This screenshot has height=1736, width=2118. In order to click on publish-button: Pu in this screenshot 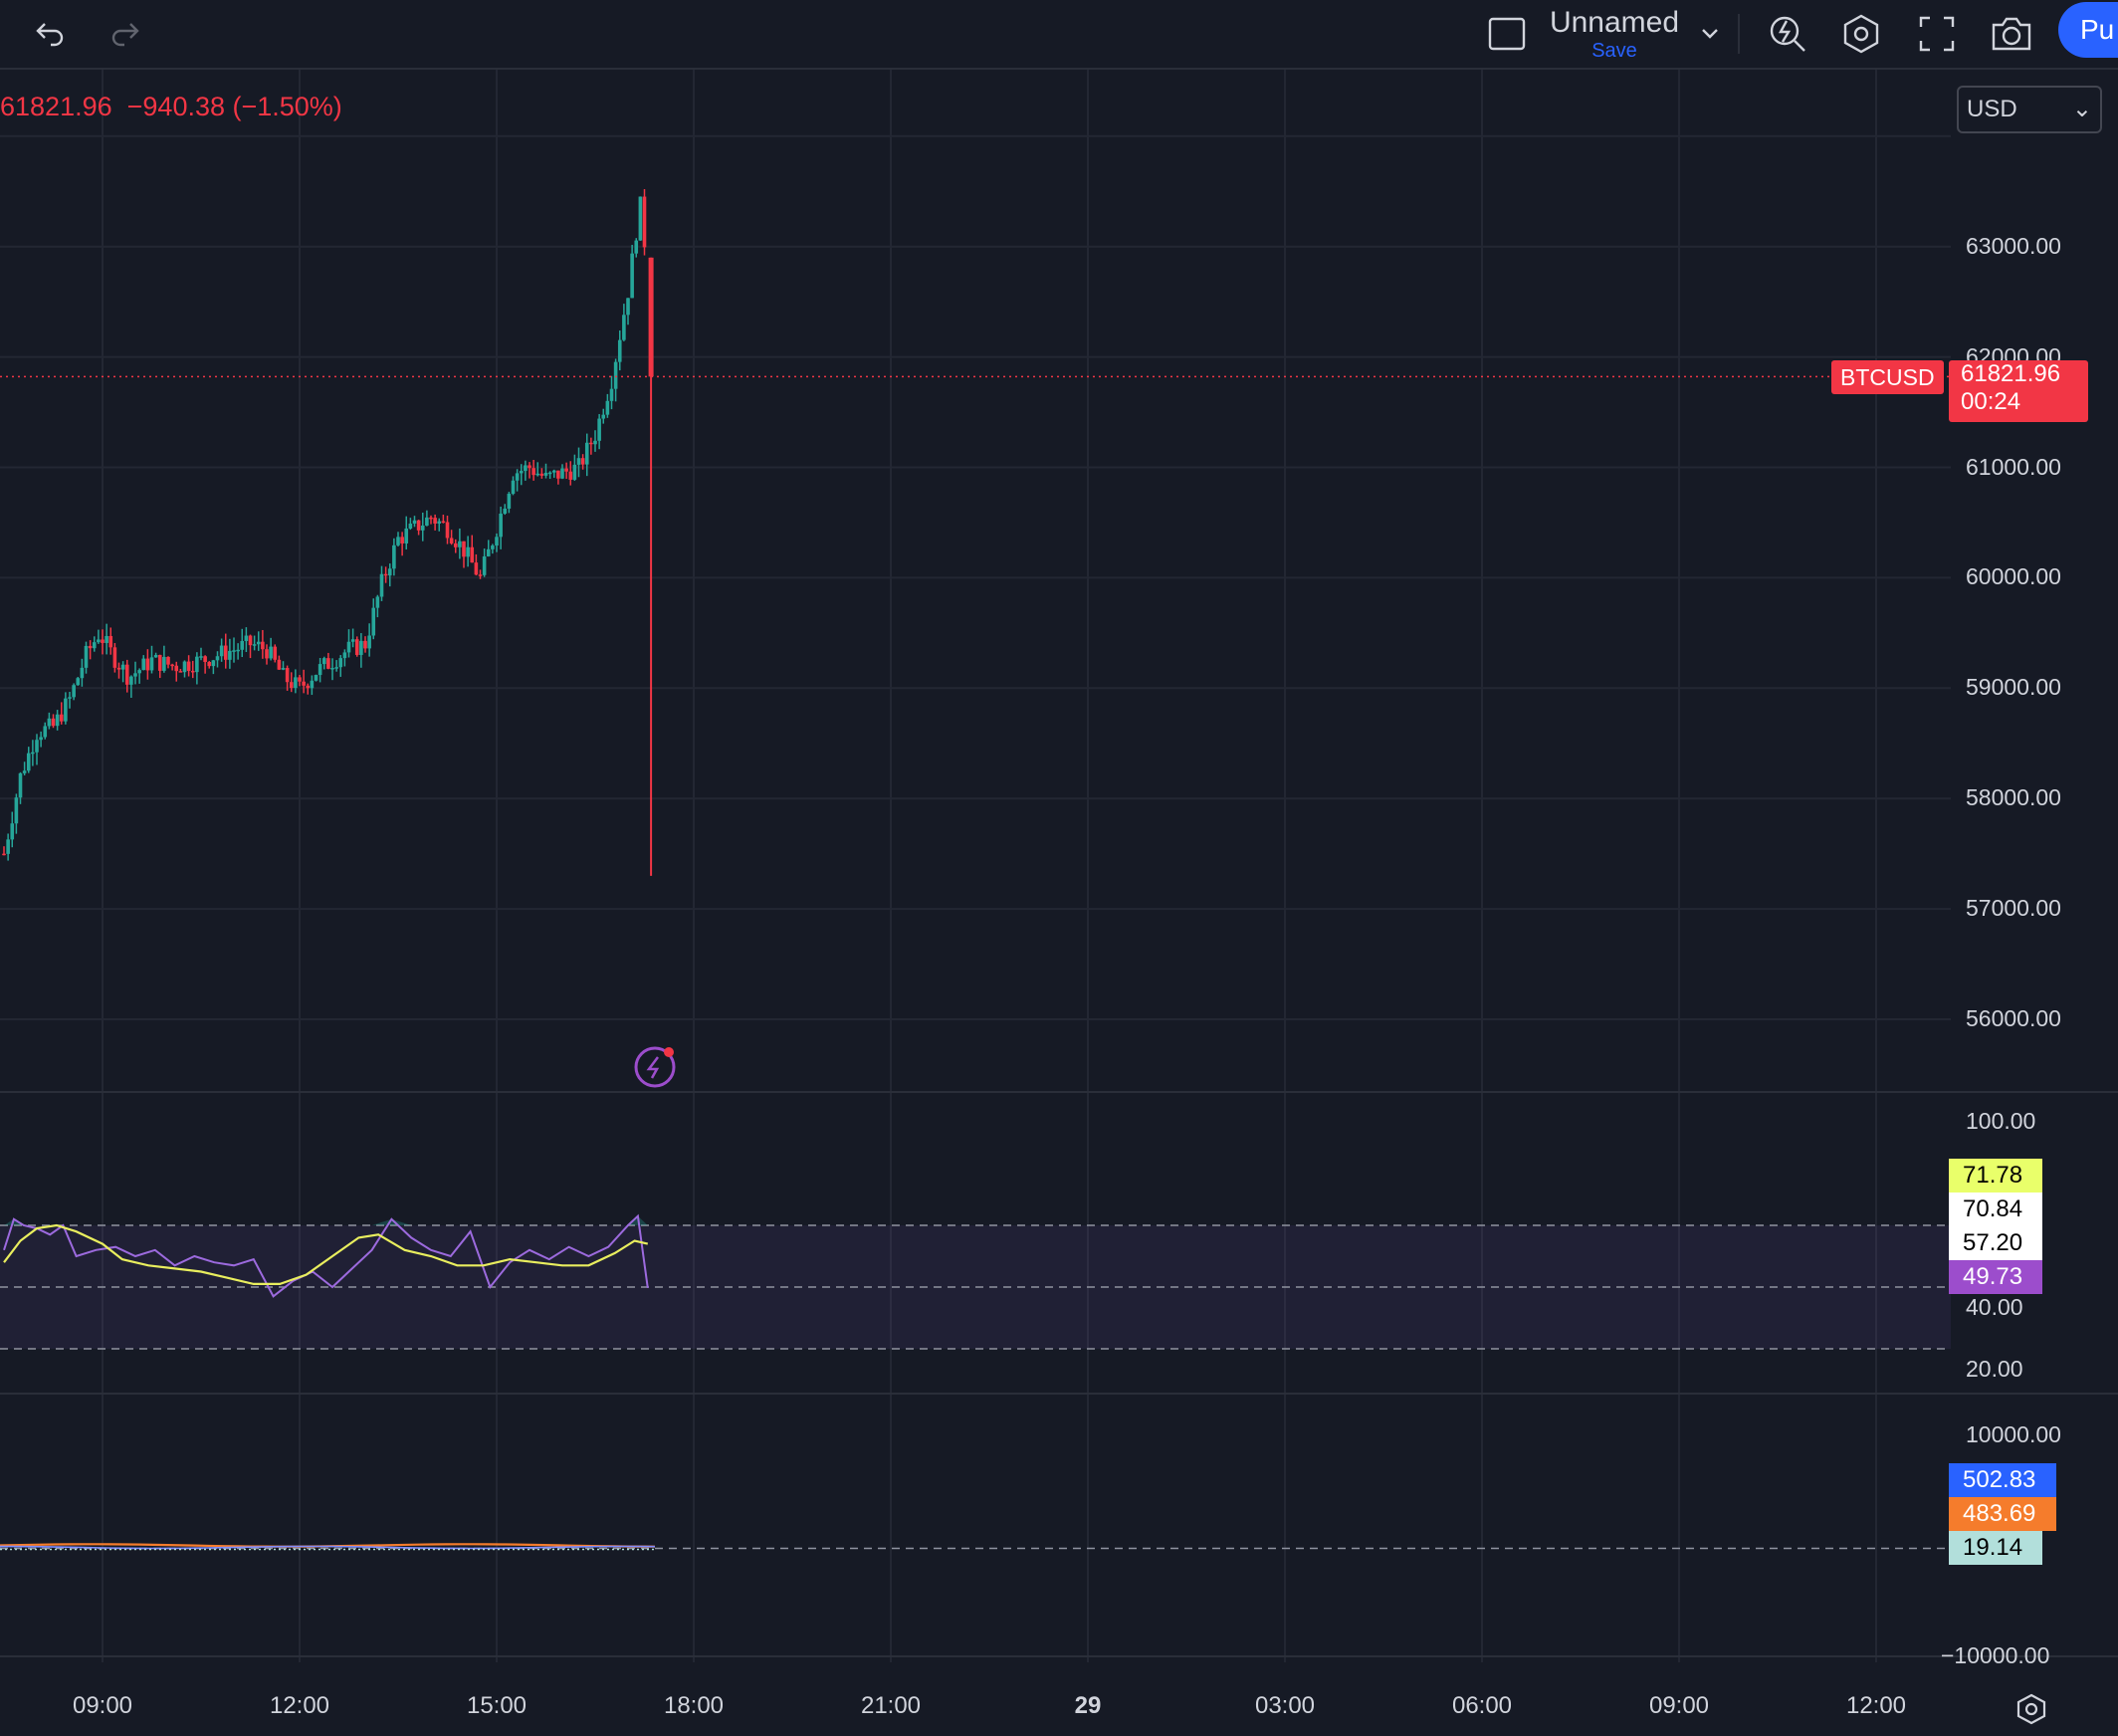, I will do `click(2088, 30)`.